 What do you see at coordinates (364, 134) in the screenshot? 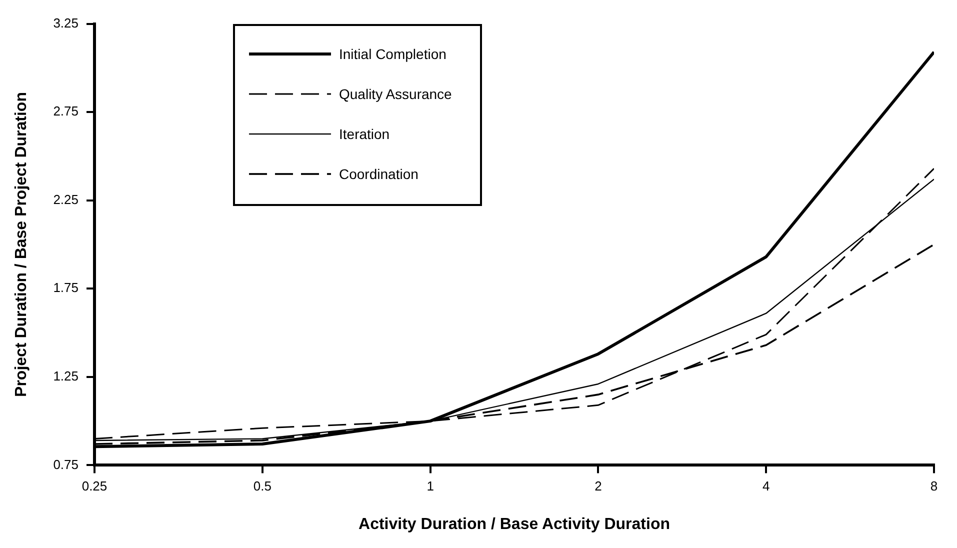
I see `legend-label: Iteration` at bounding box center [364, 134].